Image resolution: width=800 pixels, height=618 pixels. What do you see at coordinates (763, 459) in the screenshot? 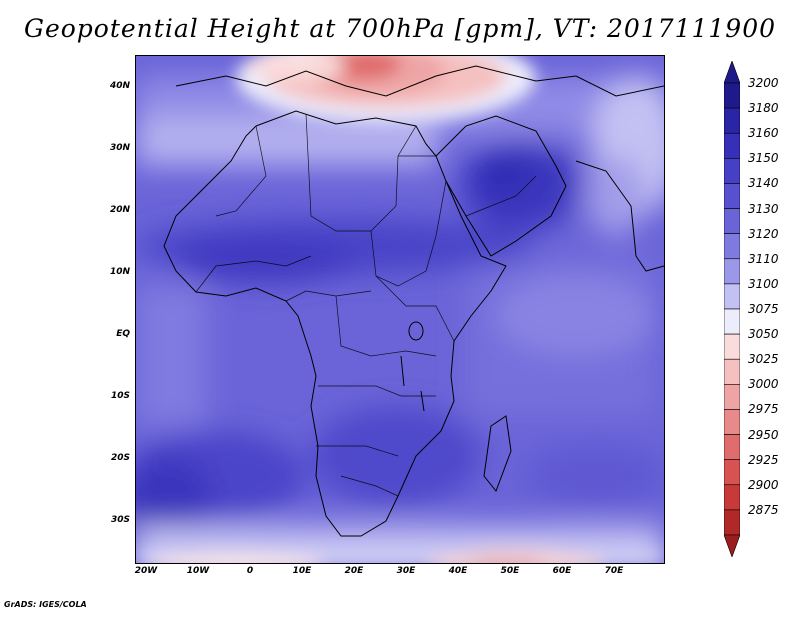
I see `colorbar-level-label: 2925` at bounding box center [763, 459].